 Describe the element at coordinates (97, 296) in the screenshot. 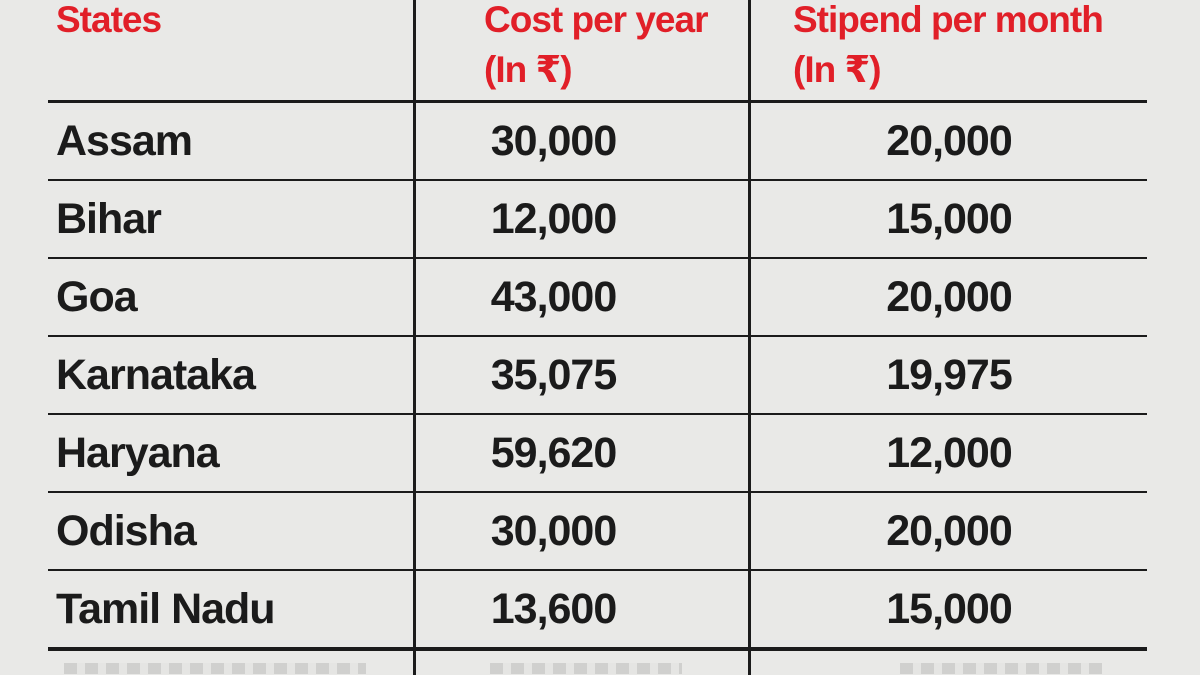

I see `state-cell: Goa` at that location.